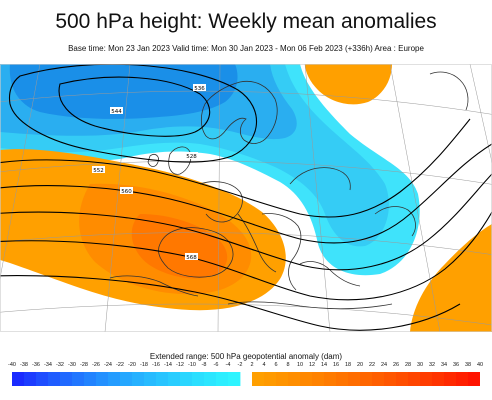 This screenshot has height=400, width=492. What do you see at coordinates (149, 172) in the screenshot?
I see `contour-labels: 528 536 544 552 560 568` at bounding box center [149, 172].